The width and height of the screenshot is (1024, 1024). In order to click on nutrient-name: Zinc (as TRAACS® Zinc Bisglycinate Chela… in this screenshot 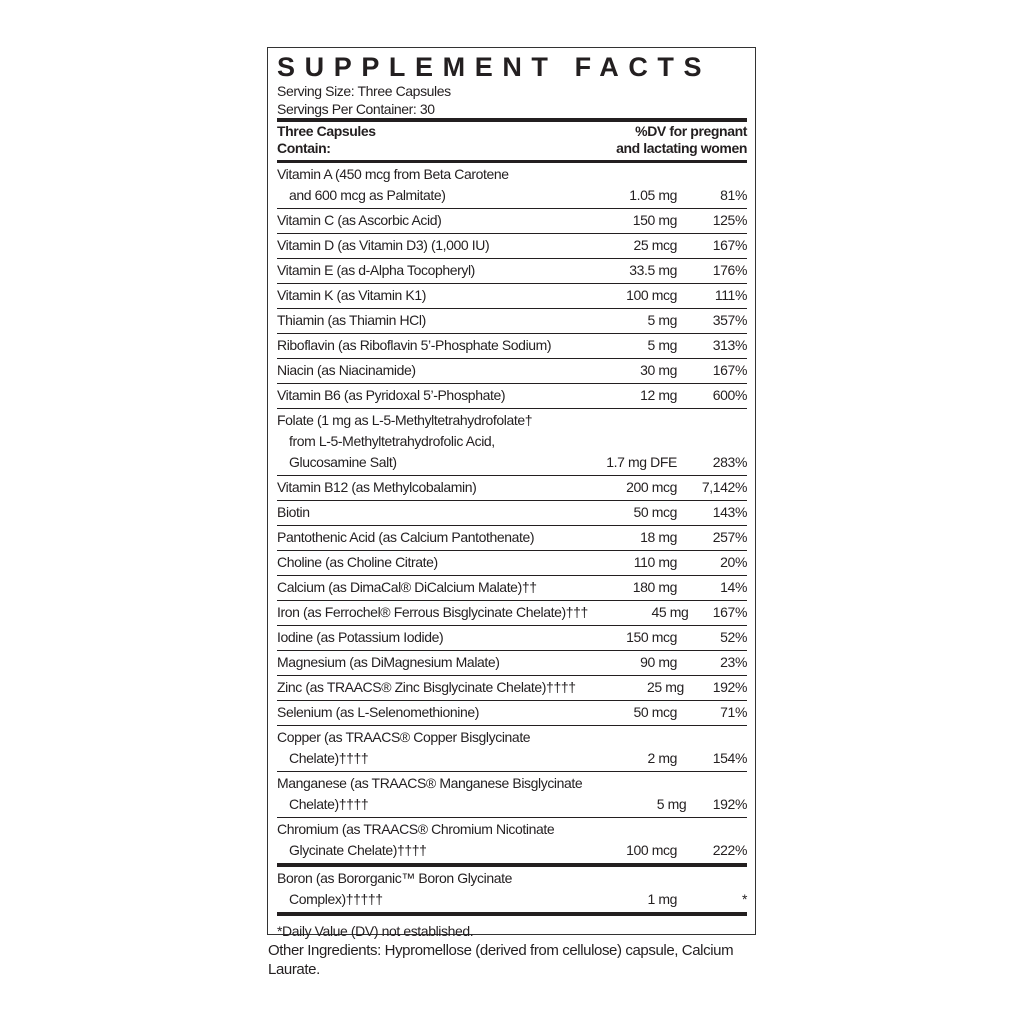, I will do `click(426, 687)`.